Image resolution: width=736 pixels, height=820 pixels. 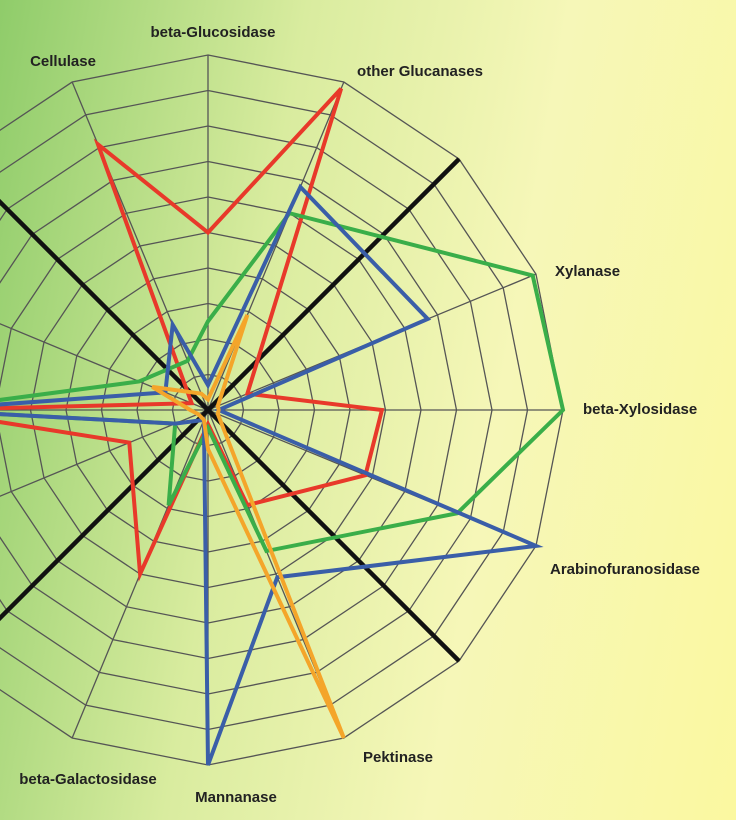 What do you see at coordinates (212, 32) in the screenshot?
I see `axis-label: beta-Glucosidase` at bounding box center [212, 32].